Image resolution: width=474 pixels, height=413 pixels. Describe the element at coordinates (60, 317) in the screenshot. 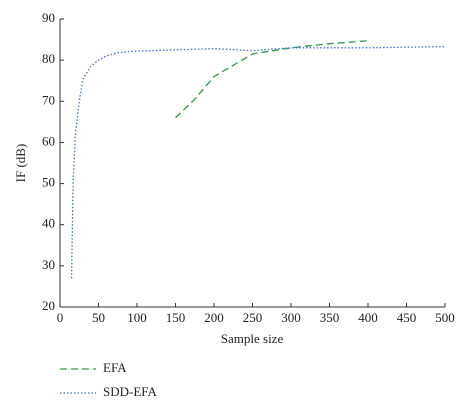

I see `x-tick-label: 0` at that location.